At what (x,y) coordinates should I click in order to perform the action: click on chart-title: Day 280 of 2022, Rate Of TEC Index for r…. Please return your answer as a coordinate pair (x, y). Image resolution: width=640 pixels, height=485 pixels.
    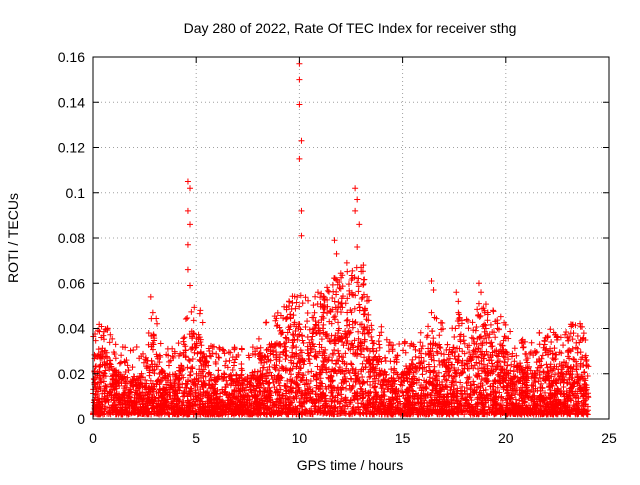
    Looking at the image, I should click on (350, 28).